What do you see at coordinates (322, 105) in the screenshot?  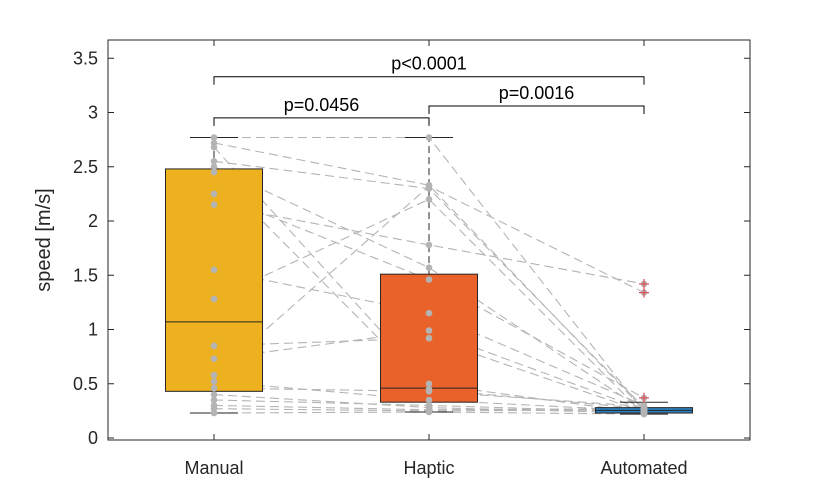 I see `significance-label: p=0.0456` at bounding box center [322, 105].